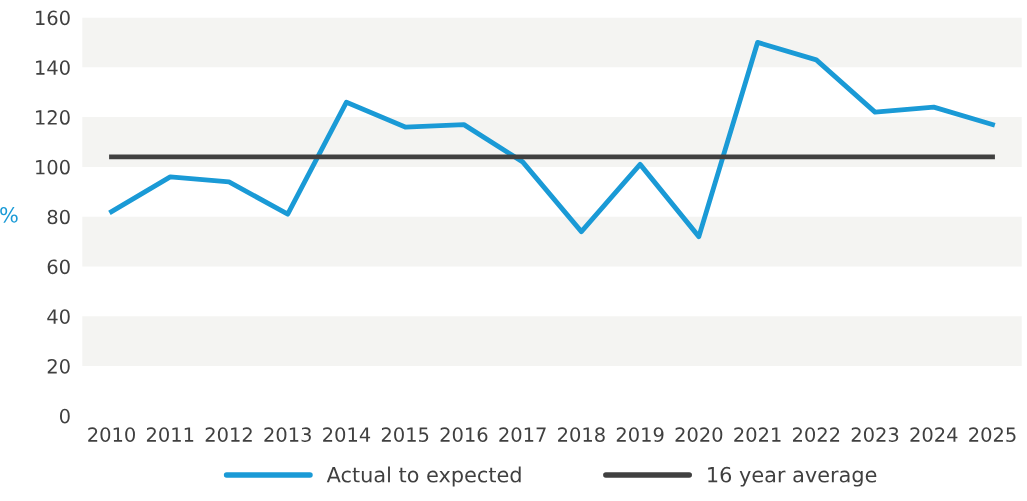  Describe the element at coordinates (53, 67) in the screenshot. I see `y-tick-label: 140` at that location.